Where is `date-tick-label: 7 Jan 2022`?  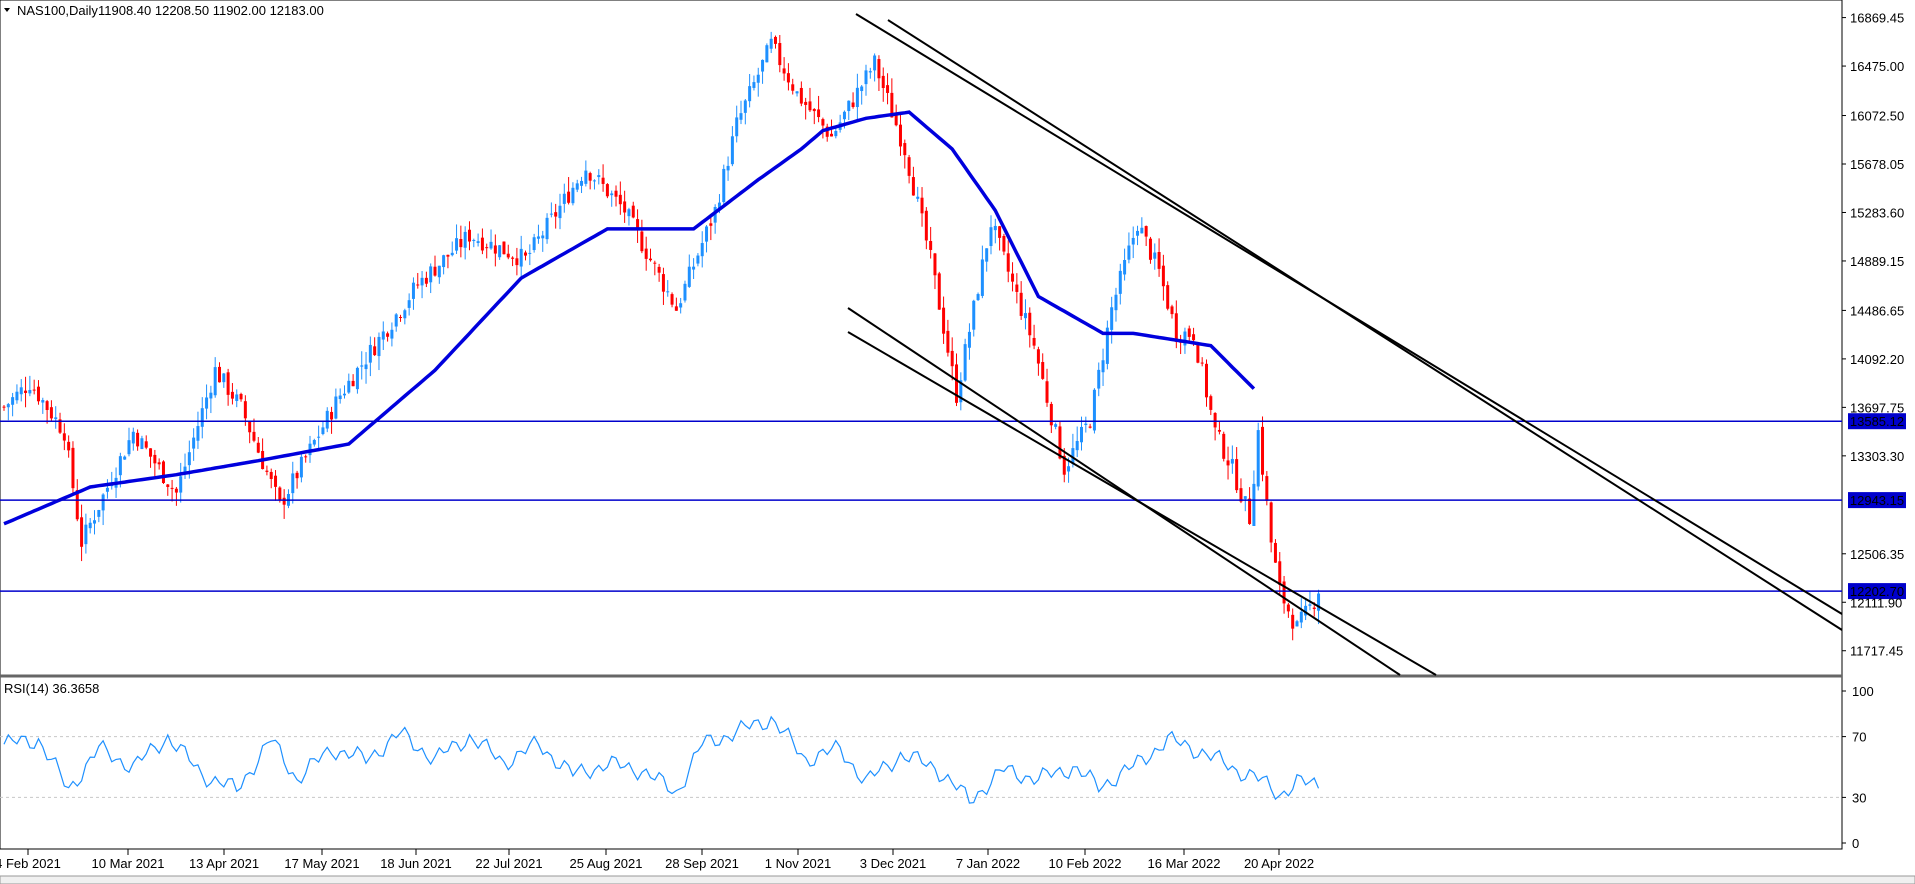 date-tick-label: 7 Jan 2022 is located at coordinates (988, 863).